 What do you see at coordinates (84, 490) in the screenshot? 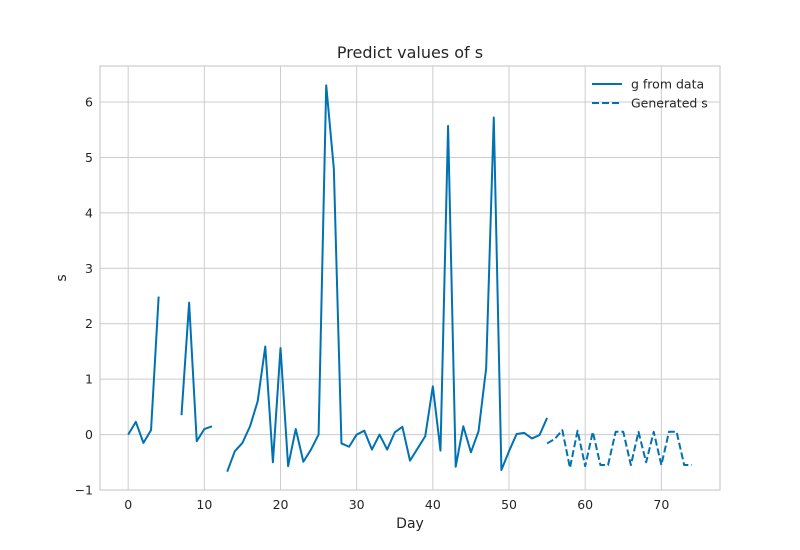
I see `y-tick-label: −1` at bounding box center [84, 490].